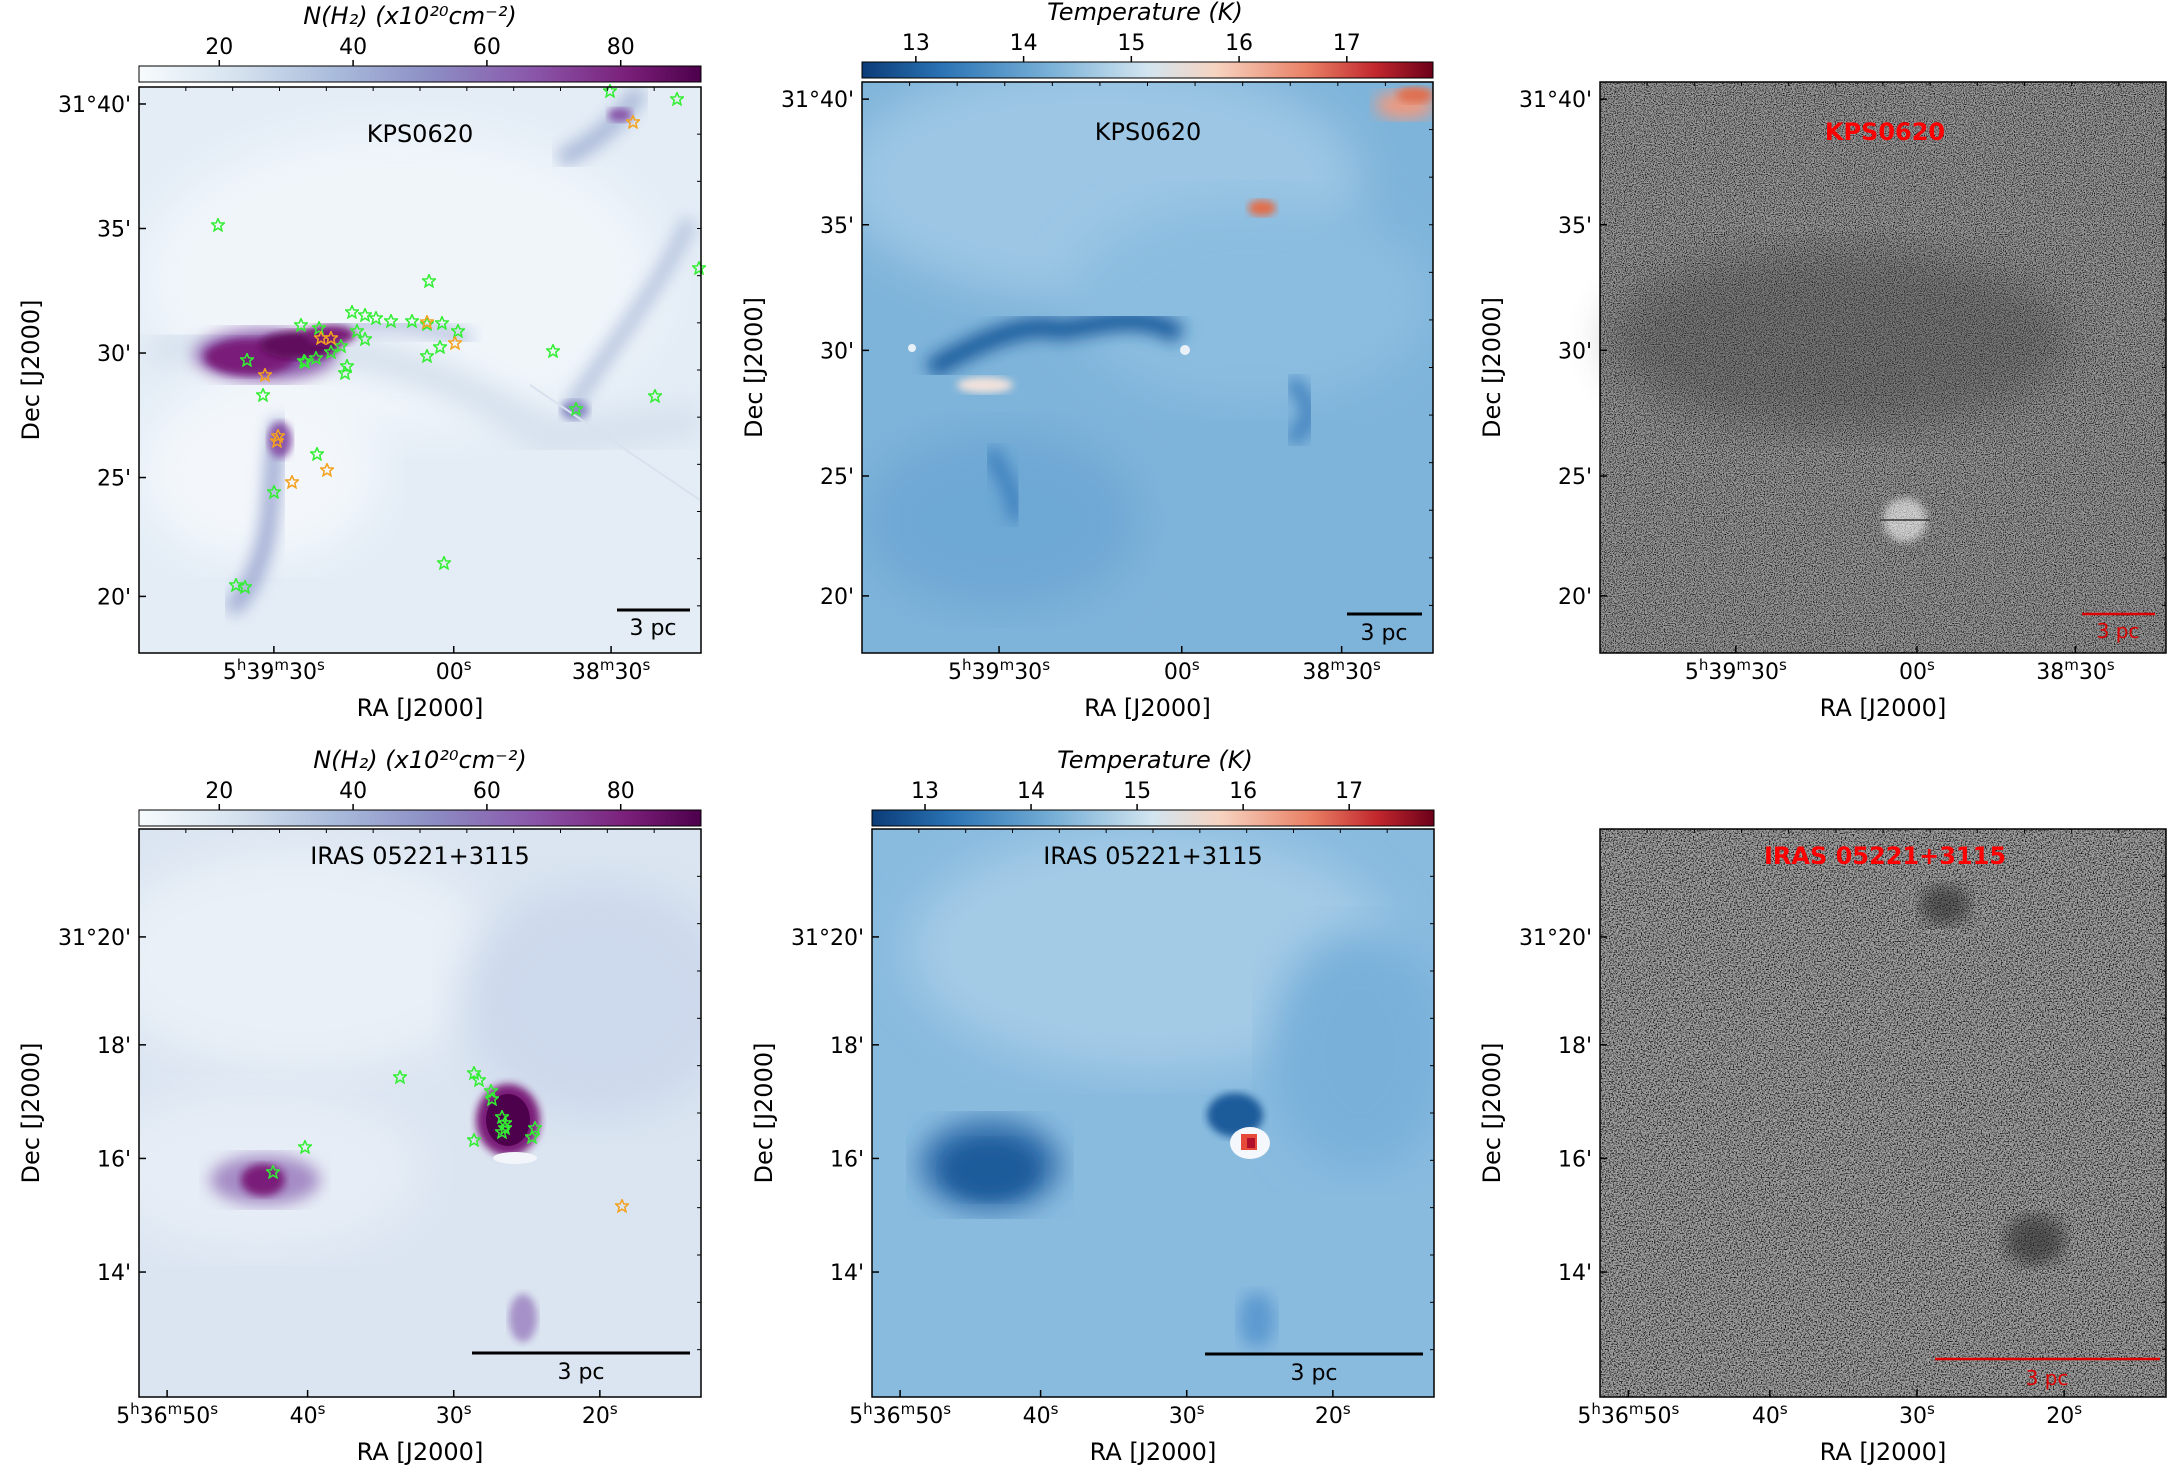  I want to click on colorbar-temperature-top: Temperature (K) 13 14 15 16 17, so click(1147, 39).